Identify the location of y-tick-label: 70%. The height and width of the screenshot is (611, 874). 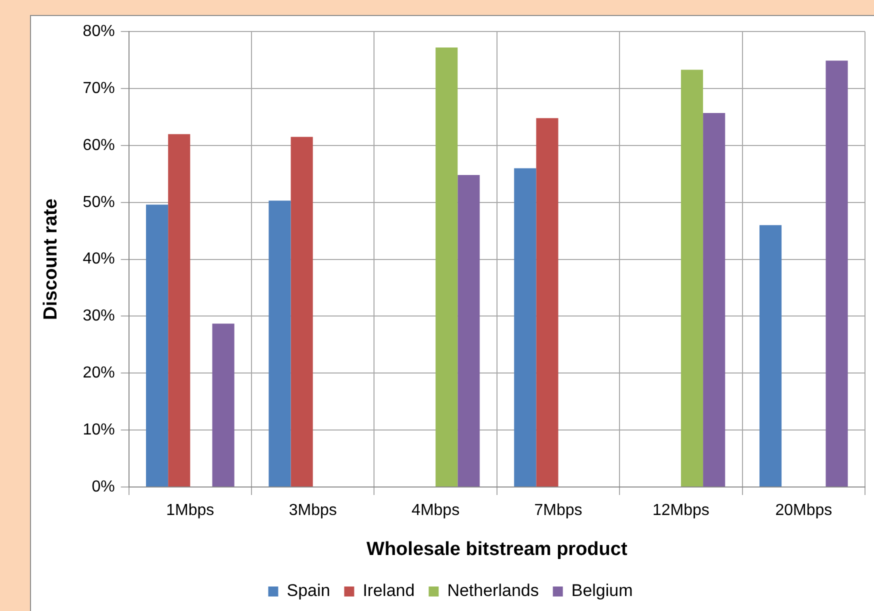
(98, 88).